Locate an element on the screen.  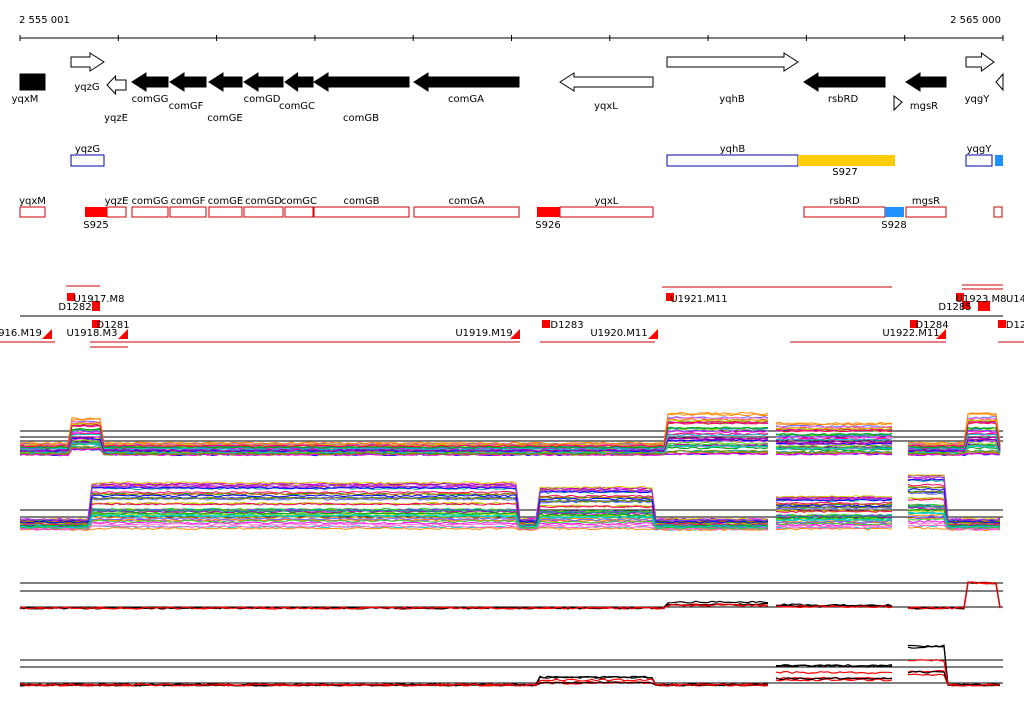
transcript-label-U14: U14 is located at coordinates (1015, 299).